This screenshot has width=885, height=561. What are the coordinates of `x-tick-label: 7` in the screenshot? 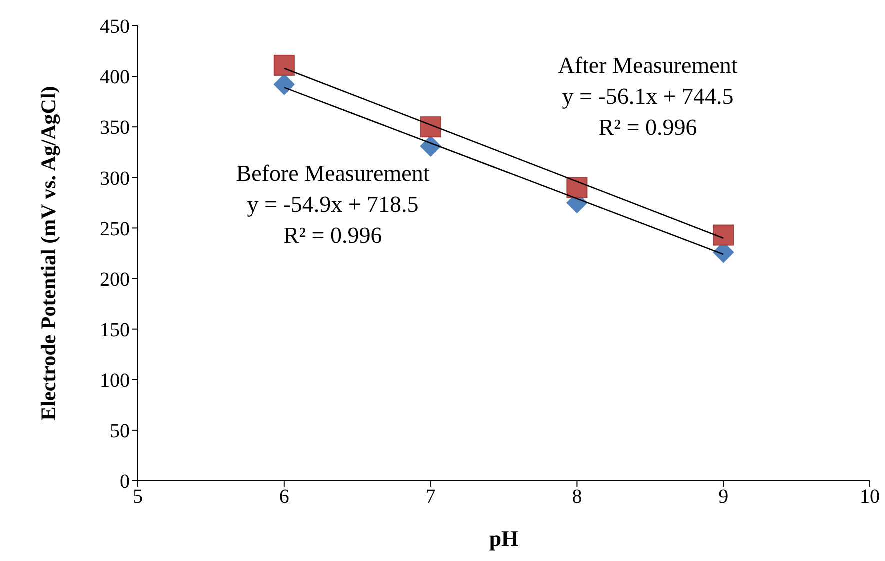 It's located at (431, 497).